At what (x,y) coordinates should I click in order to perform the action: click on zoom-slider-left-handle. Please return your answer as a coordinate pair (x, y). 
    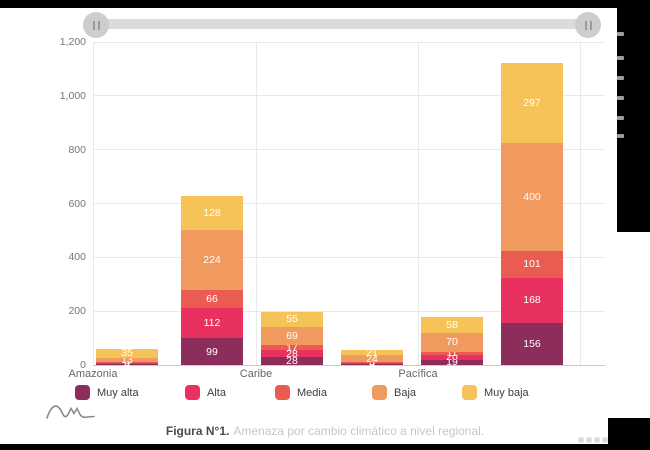
    Looking at the image, I should click on (96, 25).